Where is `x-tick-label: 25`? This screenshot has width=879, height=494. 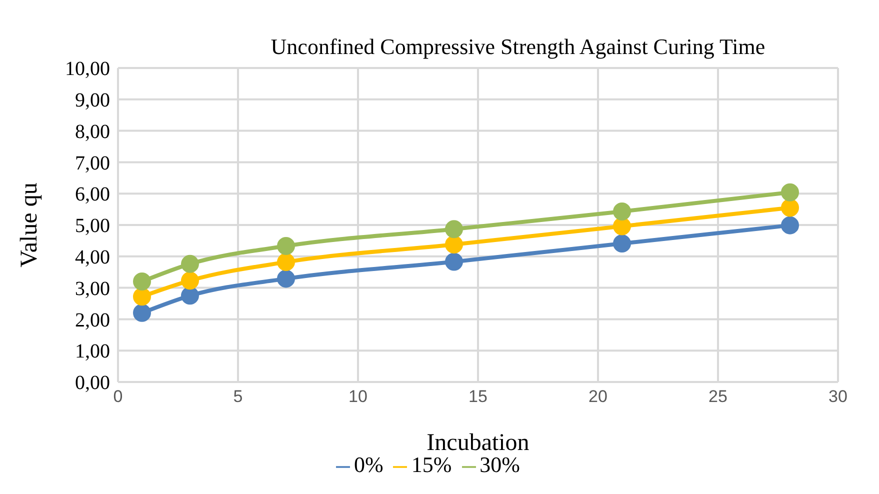 x-tick-label: 25 is located at coordinates (718, 396).